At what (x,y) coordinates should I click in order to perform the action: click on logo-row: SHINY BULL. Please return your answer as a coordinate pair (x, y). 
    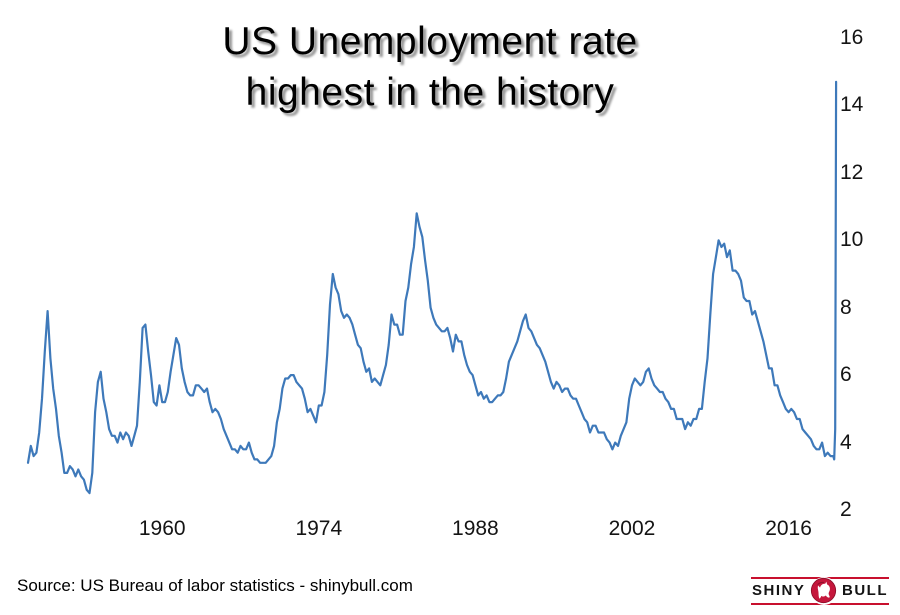
    Looking at the image, I should click on (820, 590).